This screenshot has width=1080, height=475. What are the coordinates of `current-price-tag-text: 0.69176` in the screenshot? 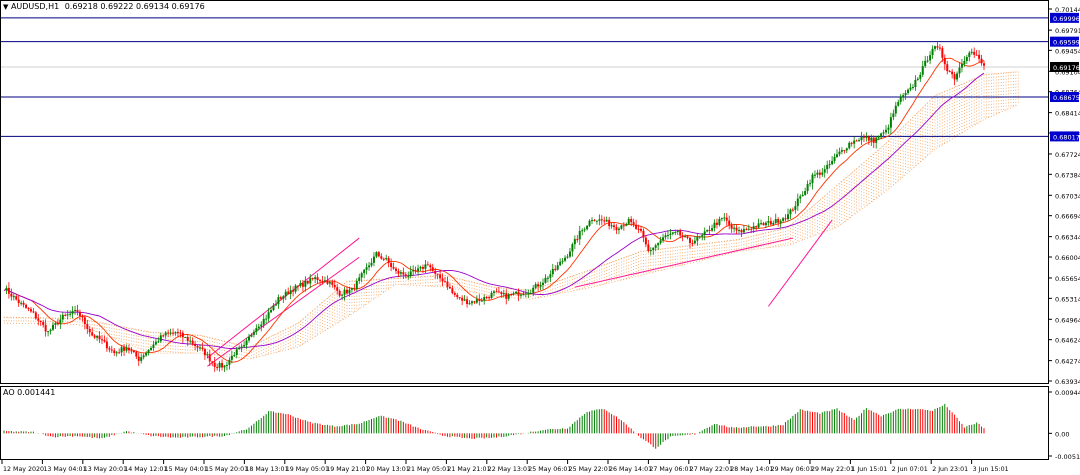 It's located at (1066, 68).